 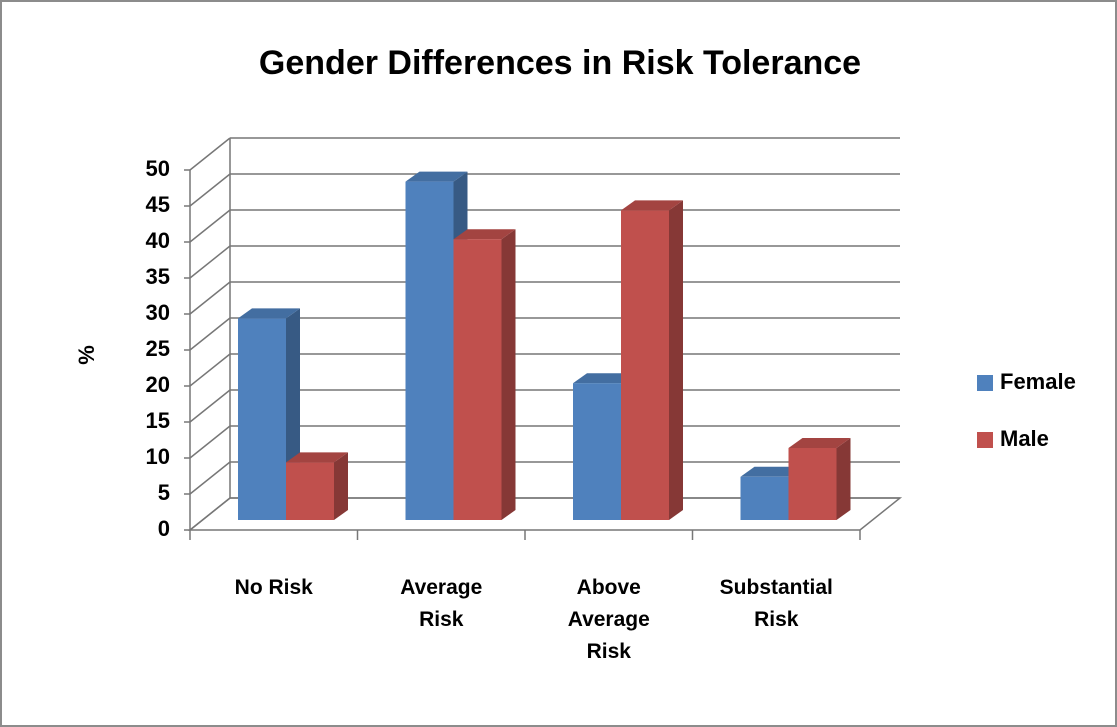 I want to click on x-tick-label: Substantial Risk, so click(x=776, y=603).